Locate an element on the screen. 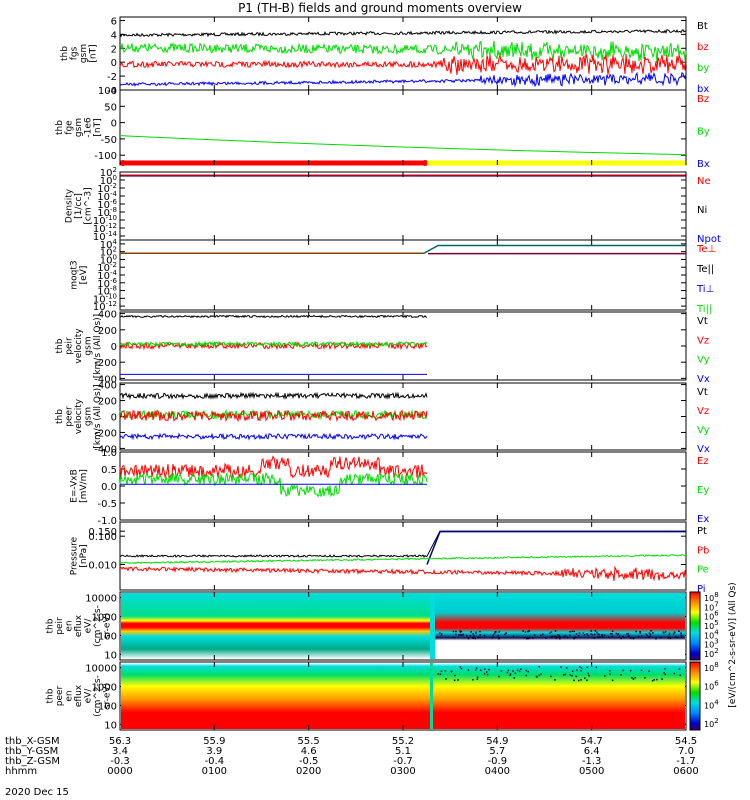 Image resolution: width=750 pixels, height=800 pixels. legend-By: By is located at coordinates (703, 132).